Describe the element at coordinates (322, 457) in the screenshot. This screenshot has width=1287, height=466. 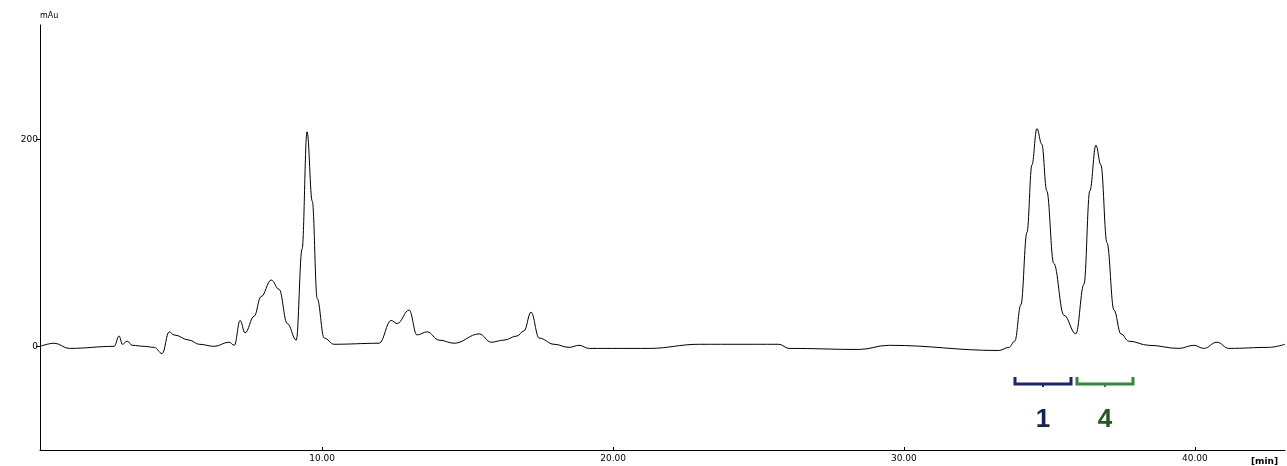
I see `x-tick-label: 10.00` at that location.